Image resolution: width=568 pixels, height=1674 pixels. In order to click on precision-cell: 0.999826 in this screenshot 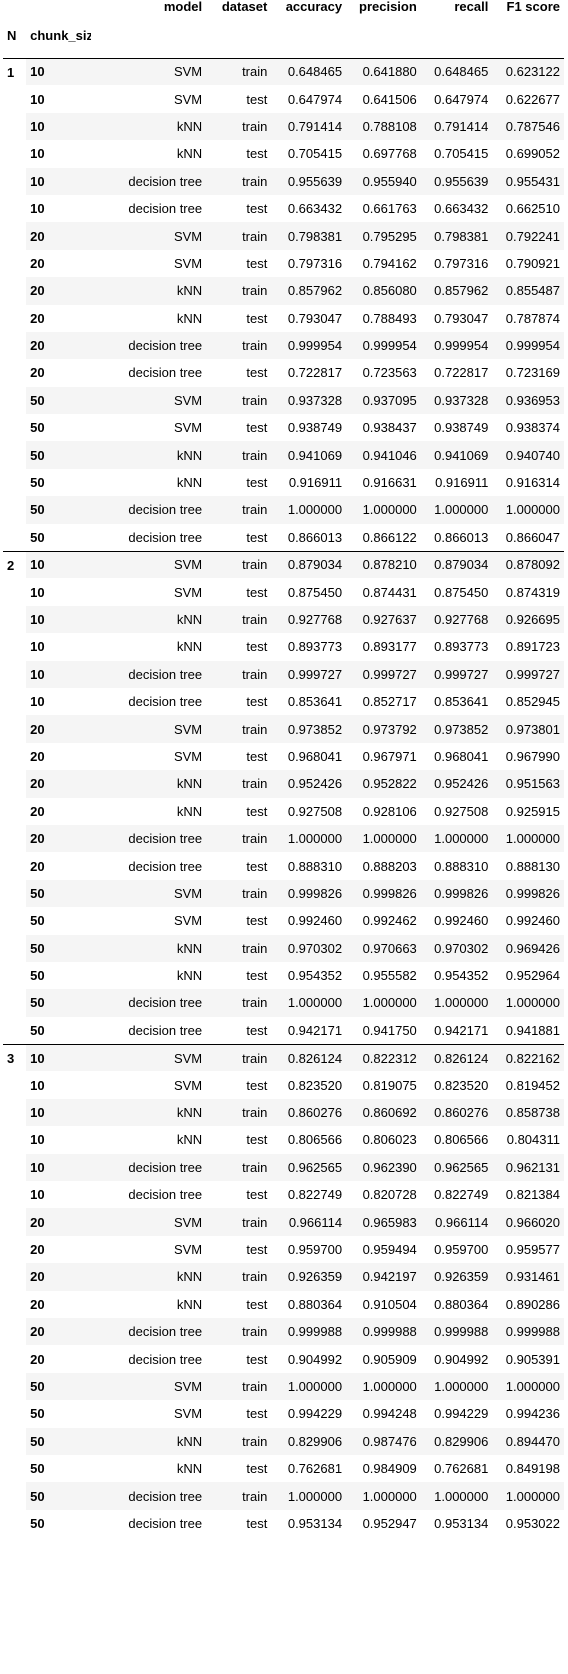, I will do `click(383, 893)`.